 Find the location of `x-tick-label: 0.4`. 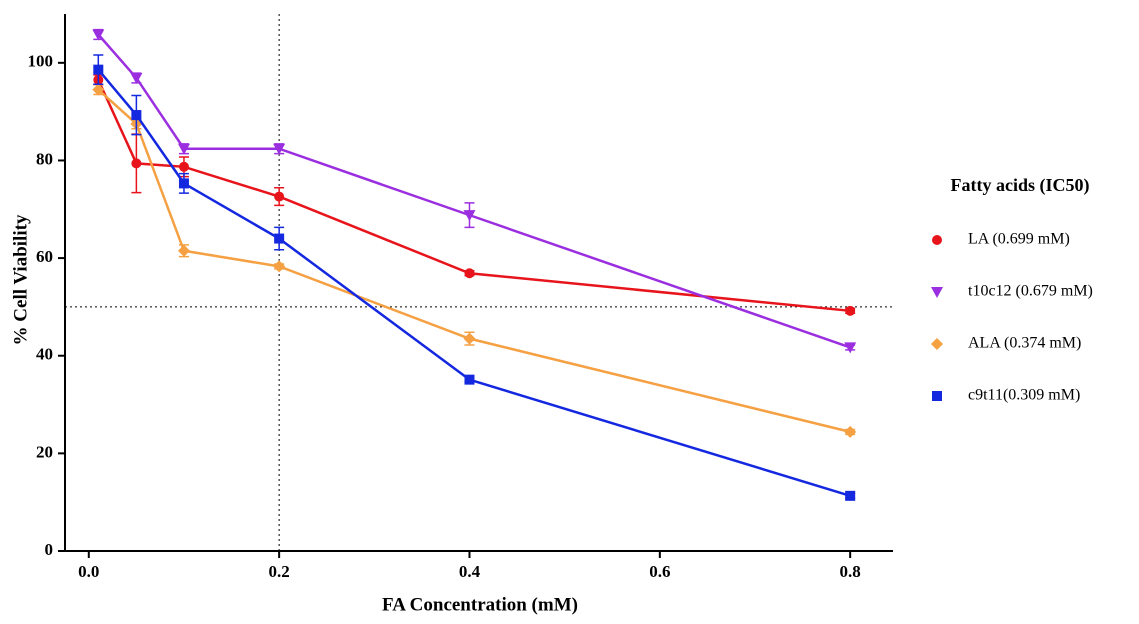

x-tick-label: 0.4 is located at coordinates (470, 571).